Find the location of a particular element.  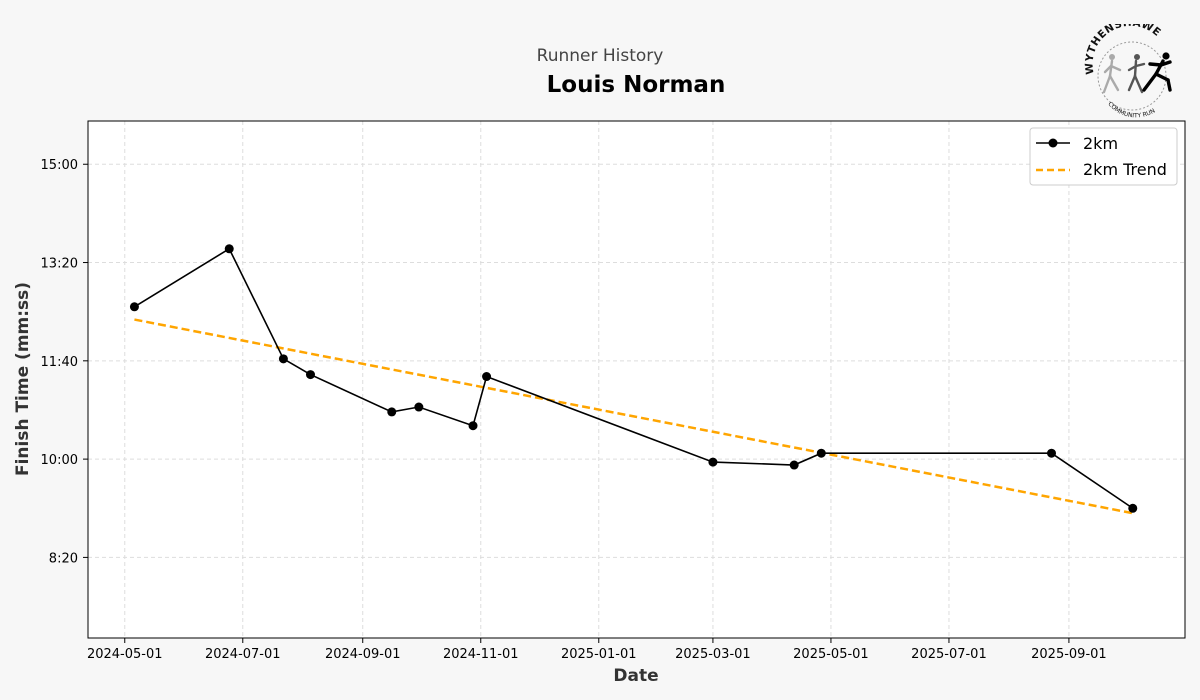

legend-trend-label: 2km Trend is located at coordinates (1125, 169).